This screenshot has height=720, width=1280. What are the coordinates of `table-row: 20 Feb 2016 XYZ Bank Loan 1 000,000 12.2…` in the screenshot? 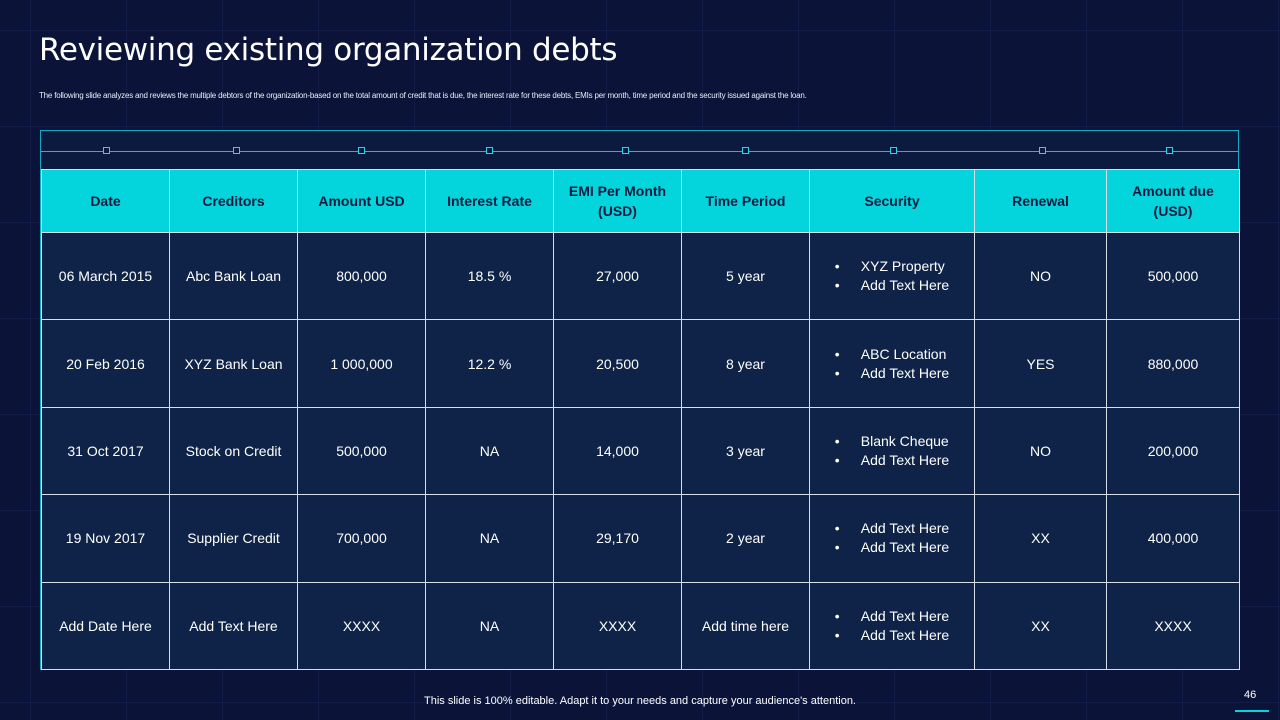 It's located at (640, 363).